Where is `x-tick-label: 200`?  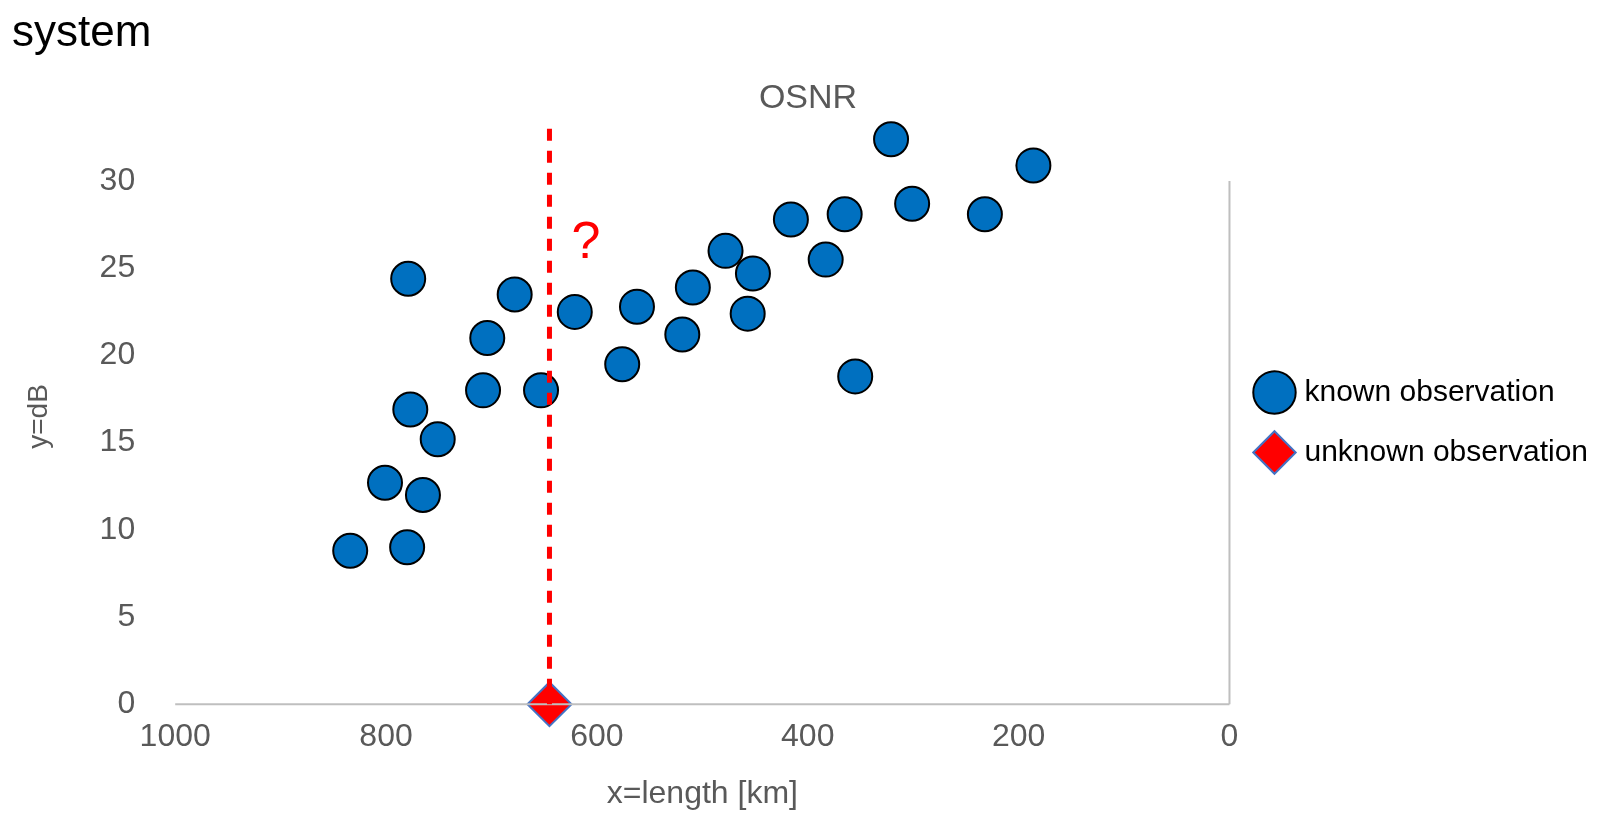
x-tick-label: 200 is located at coordinates (1018, 735).